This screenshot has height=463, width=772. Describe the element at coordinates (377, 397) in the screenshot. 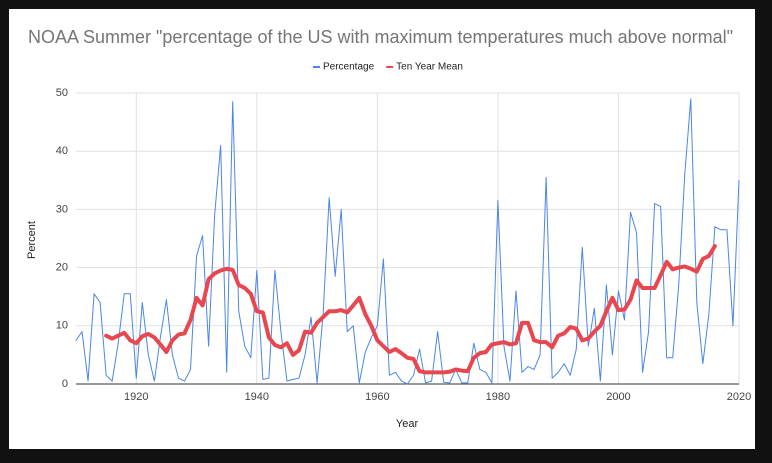

I see `x-tick-label: 1960` at that location.